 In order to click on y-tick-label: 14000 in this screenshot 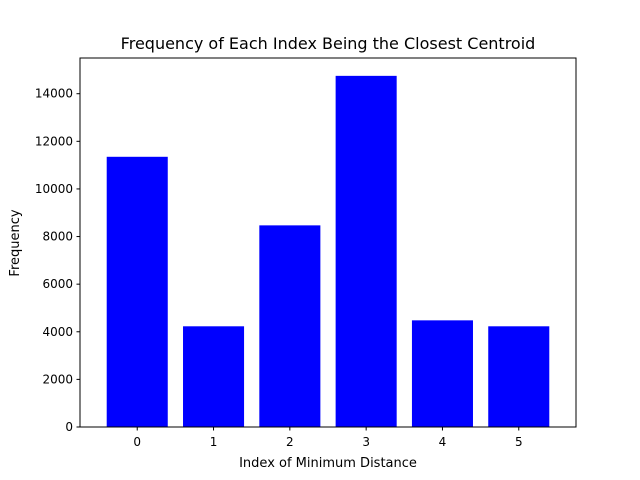, I will do `click(54, 94)`.